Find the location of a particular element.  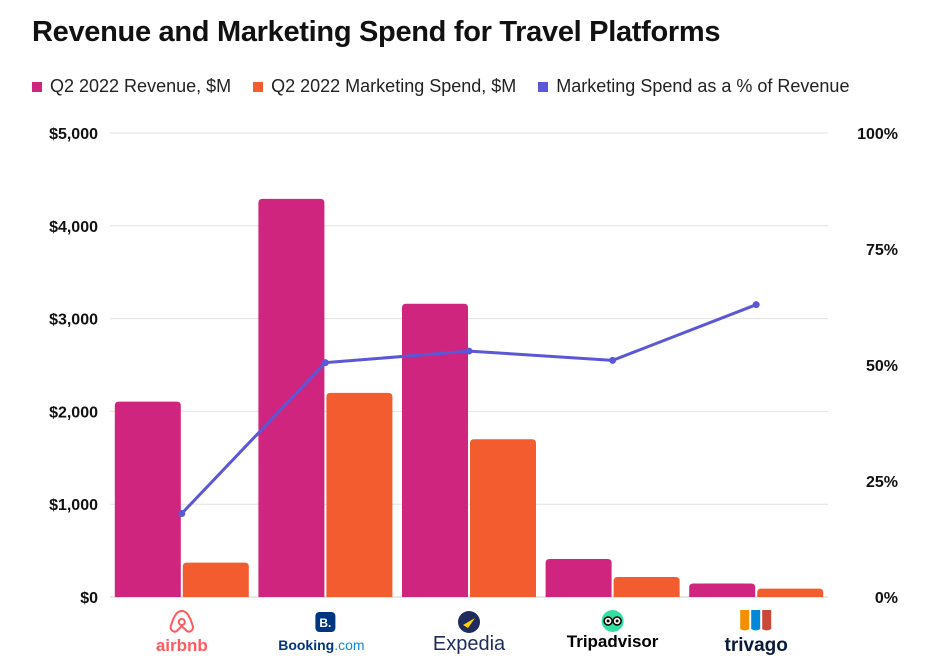

right-tick-label: 0% is located at coordinates (886, 598).